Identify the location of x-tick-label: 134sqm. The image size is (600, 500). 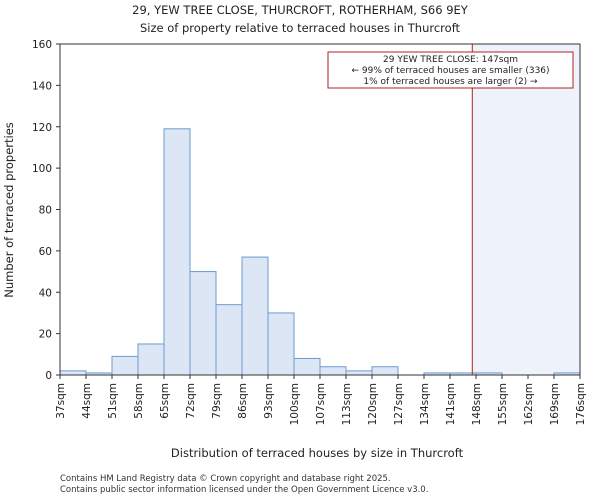
(425, 404).